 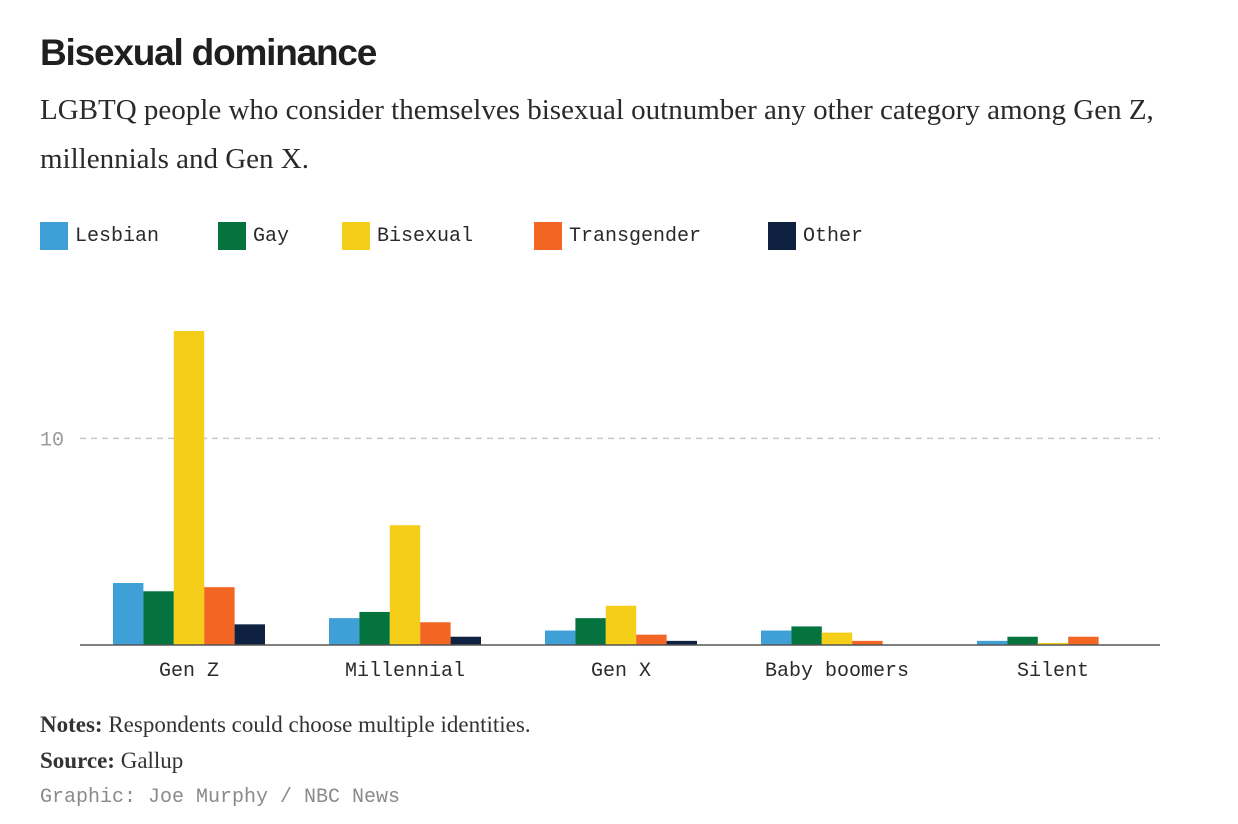 What do you see at coordinates (635, 236) in the screenshot?
I see `legend-label: Transgender` at bounding box center [635, 236].